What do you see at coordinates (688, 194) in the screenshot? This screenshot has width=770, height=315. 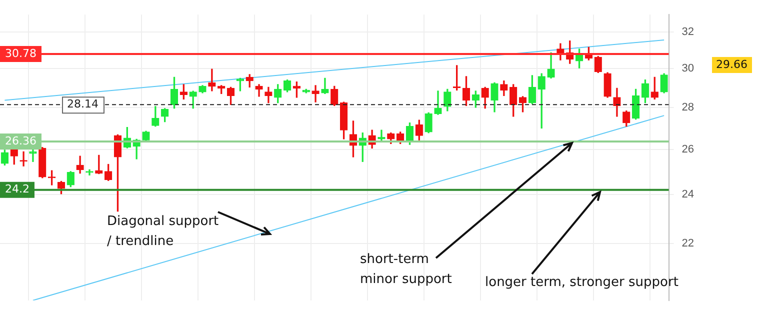 I see `y-tick-label: 24` at bounding box center [688, 194].